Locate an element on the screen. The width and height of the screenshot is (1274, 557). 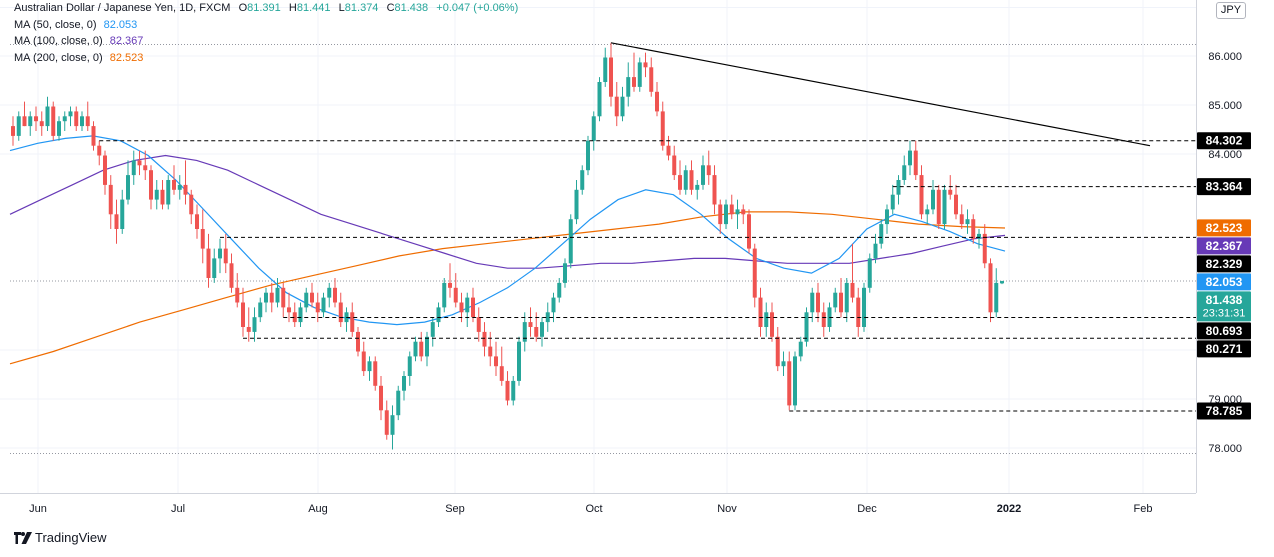
price-label-badge: 82.053 is located at coordinates (1224, 282).